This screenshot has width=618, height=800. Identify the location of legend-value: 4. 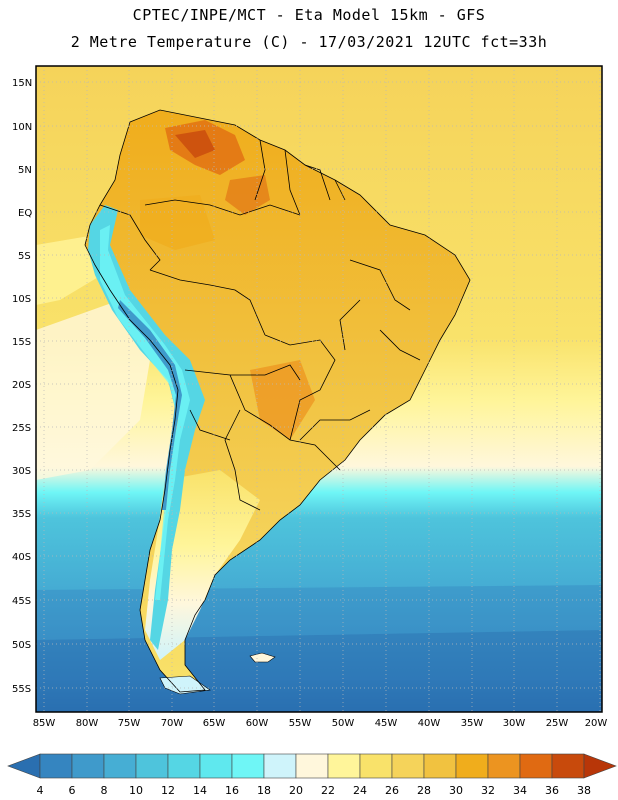
(40, 790).